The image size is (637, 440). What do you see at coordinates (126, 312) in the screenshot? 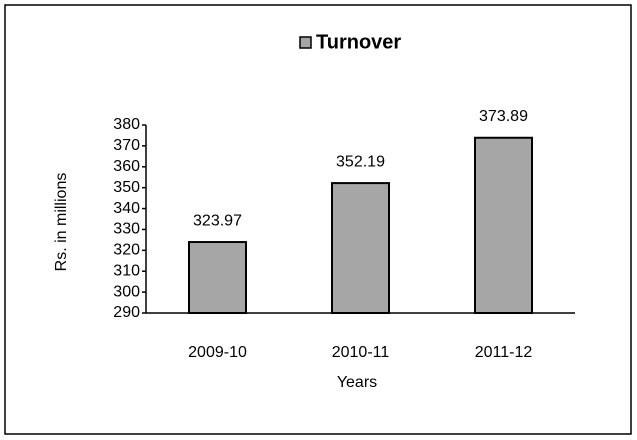
I see `y-tick-label: 290` at bounding box center [126, 312].